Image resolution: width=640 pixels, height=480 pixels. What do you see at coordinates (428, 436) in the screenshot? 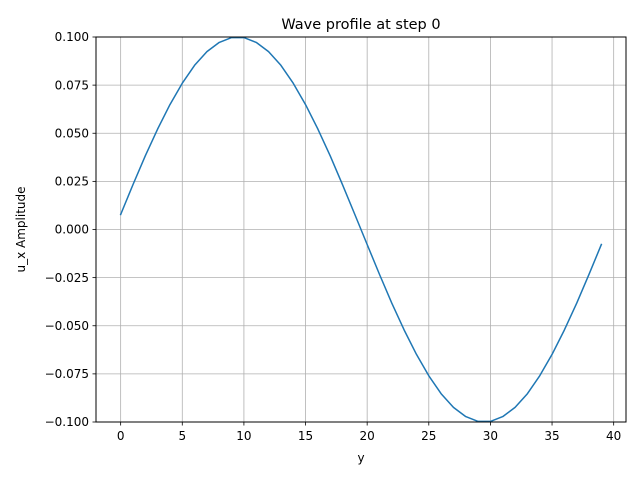
I see `x-tick-label: 25` at bounding box center [428, 436].